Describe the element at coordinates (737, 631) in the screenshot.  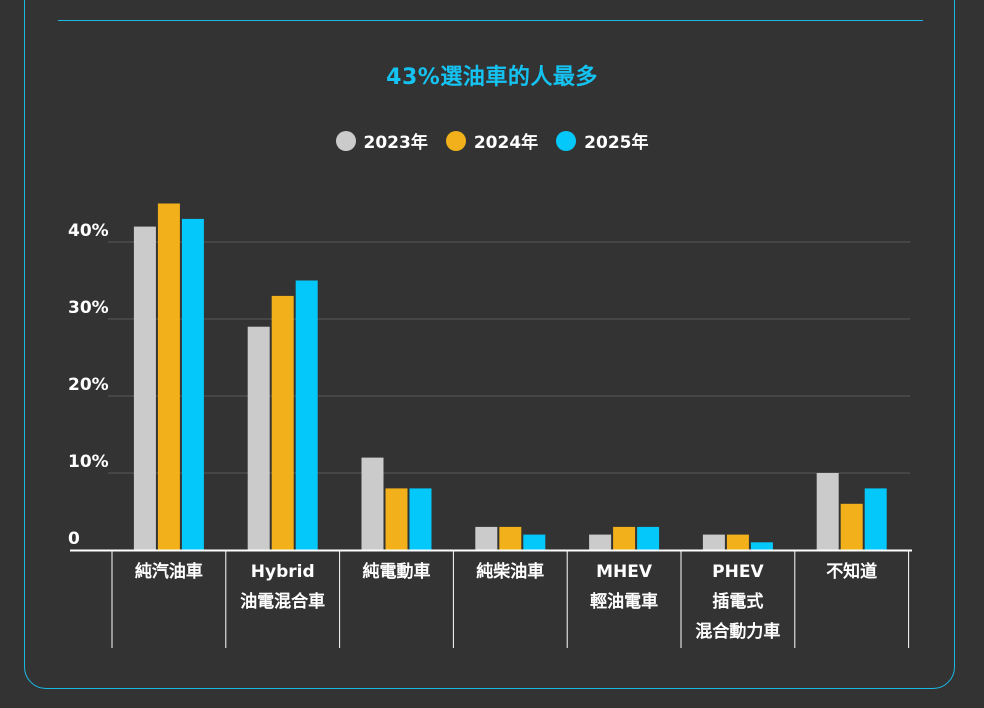
I see `x-tick-label: 混合動力車` at that location.